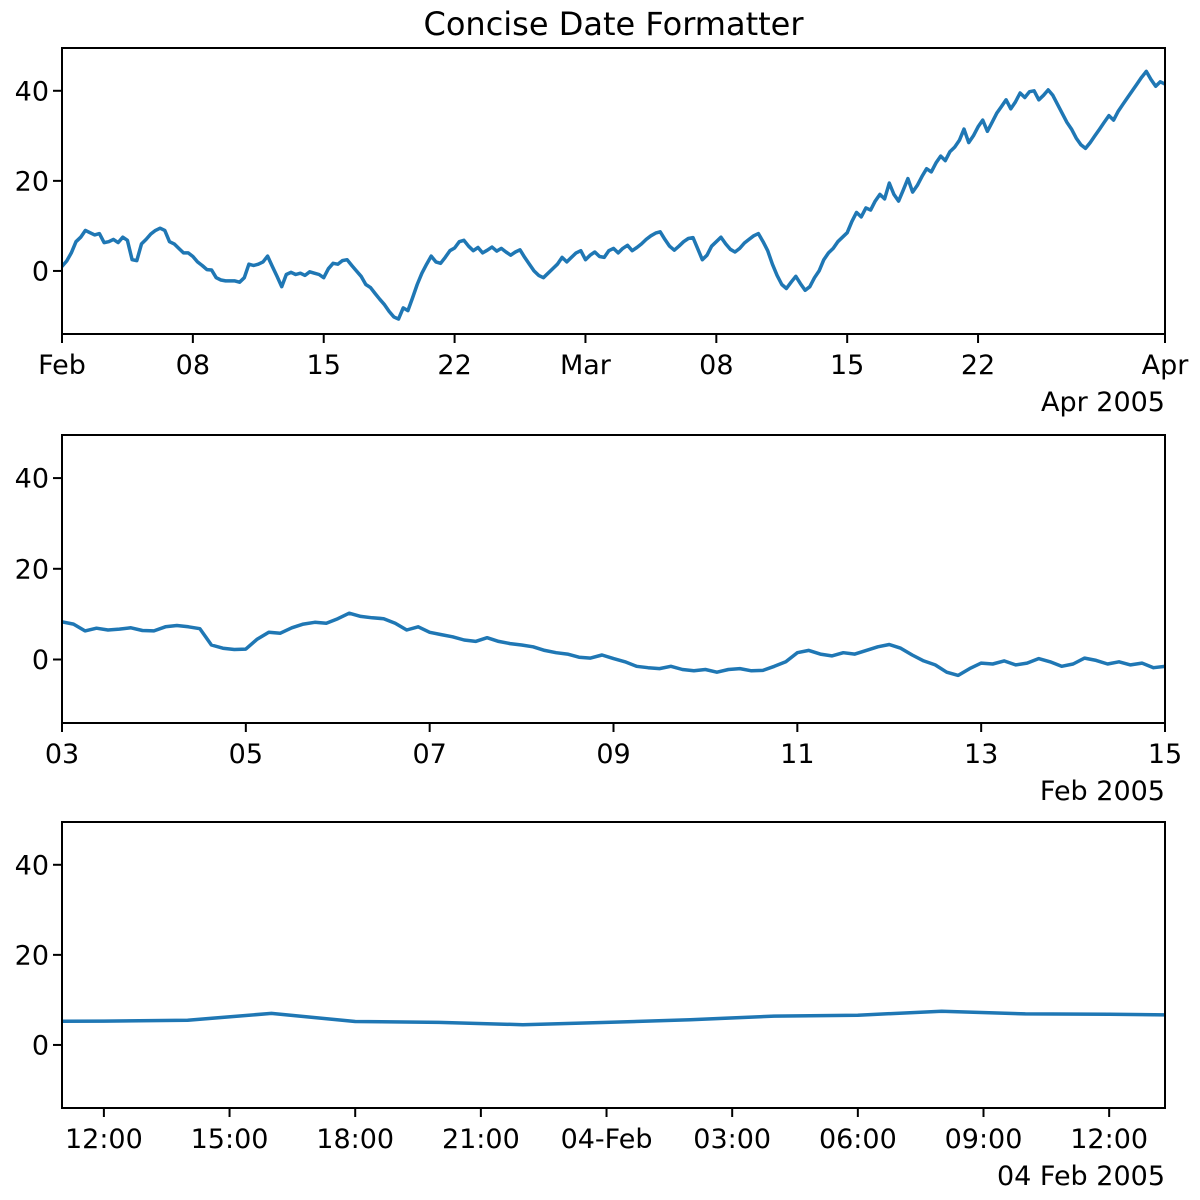 The width and height of the screenshot is (1200, 1200). What do you see at coordinates (1166, 365) in the screenshot?
I see `x-tick-label: Apr` at bounding box center [1166, 365].